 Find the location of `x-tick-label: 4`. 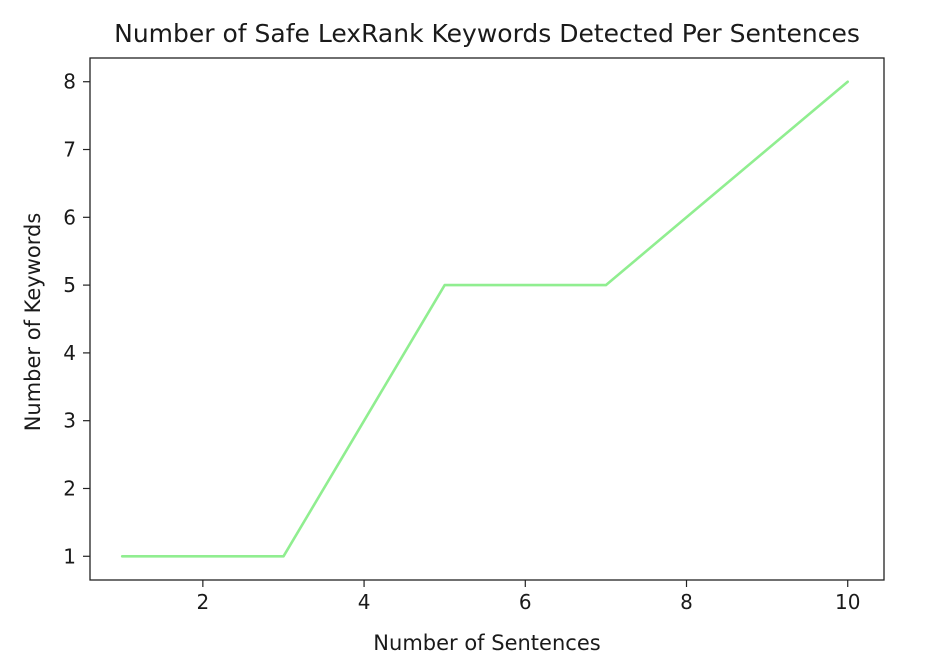

x-tick-label: 4 is located at coordinates (364, 602).